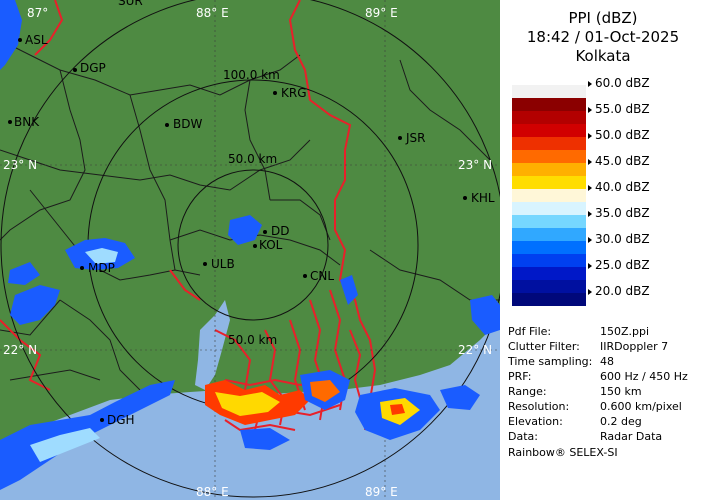 The image size is (706, 500). What do you see at coordinates (550, 361) in the screenshot?
I see `info-key: Time sampling:` at bounding box center [550, 361].